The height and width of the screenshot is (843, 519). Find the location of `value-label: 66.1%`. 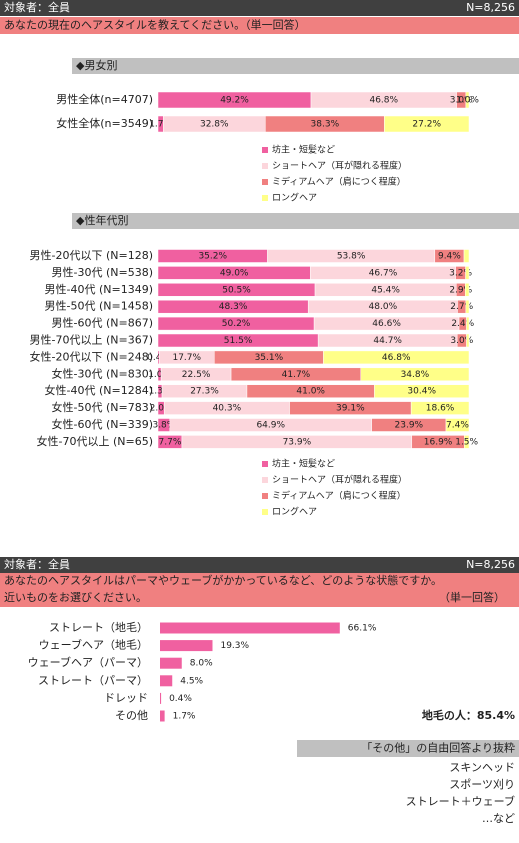

value-label: 66.1% is located at coordinates (362, 629).